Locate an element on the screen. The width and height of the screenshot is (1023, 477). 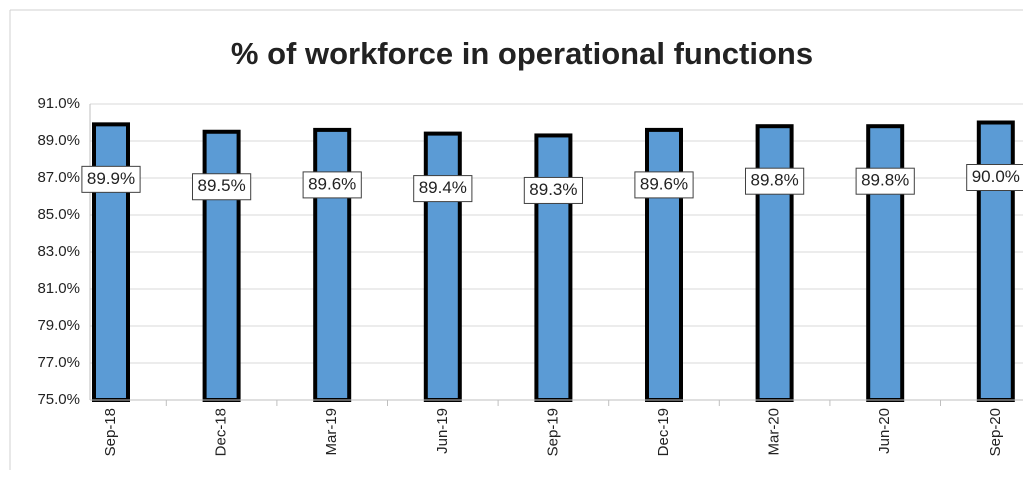
value-label: 89.3% is located at coordinates (553, 190).